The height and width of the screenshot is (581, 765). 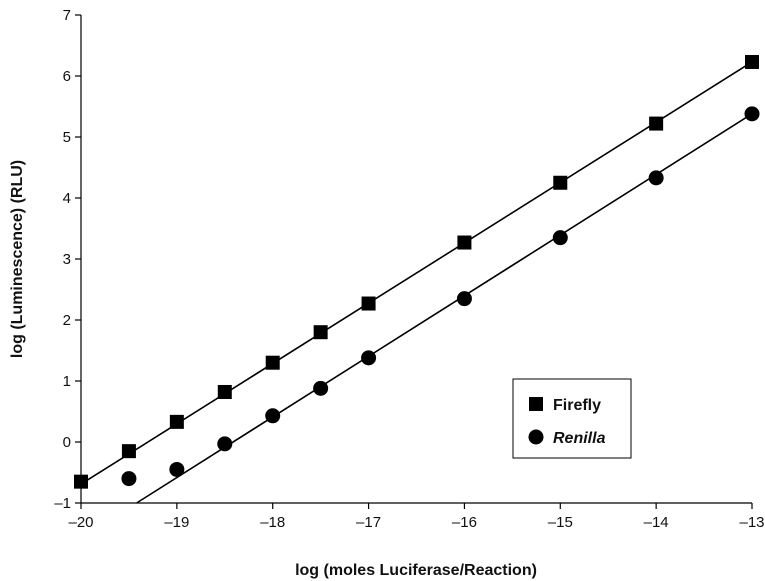 What do you see at coordinates (416, 570) in the screenshot?
I see `x-axis-label: log (moles Luciferase/Reaction)` at bounding box center [416, 570].